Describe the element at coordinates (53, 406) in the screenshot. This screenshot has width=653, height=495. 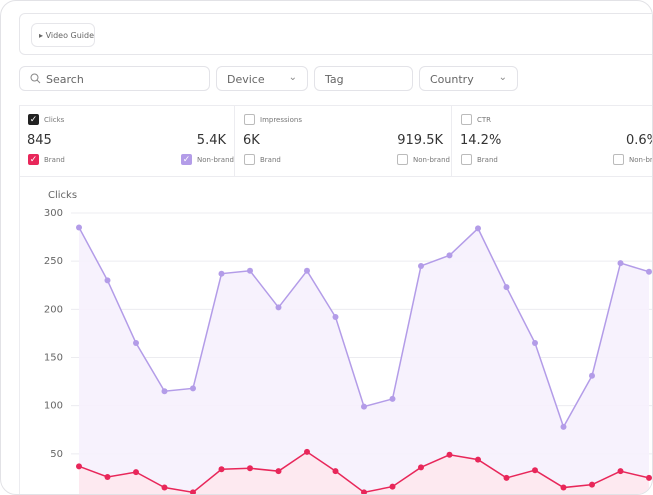
I see `y-tick-label: 100` at that location.